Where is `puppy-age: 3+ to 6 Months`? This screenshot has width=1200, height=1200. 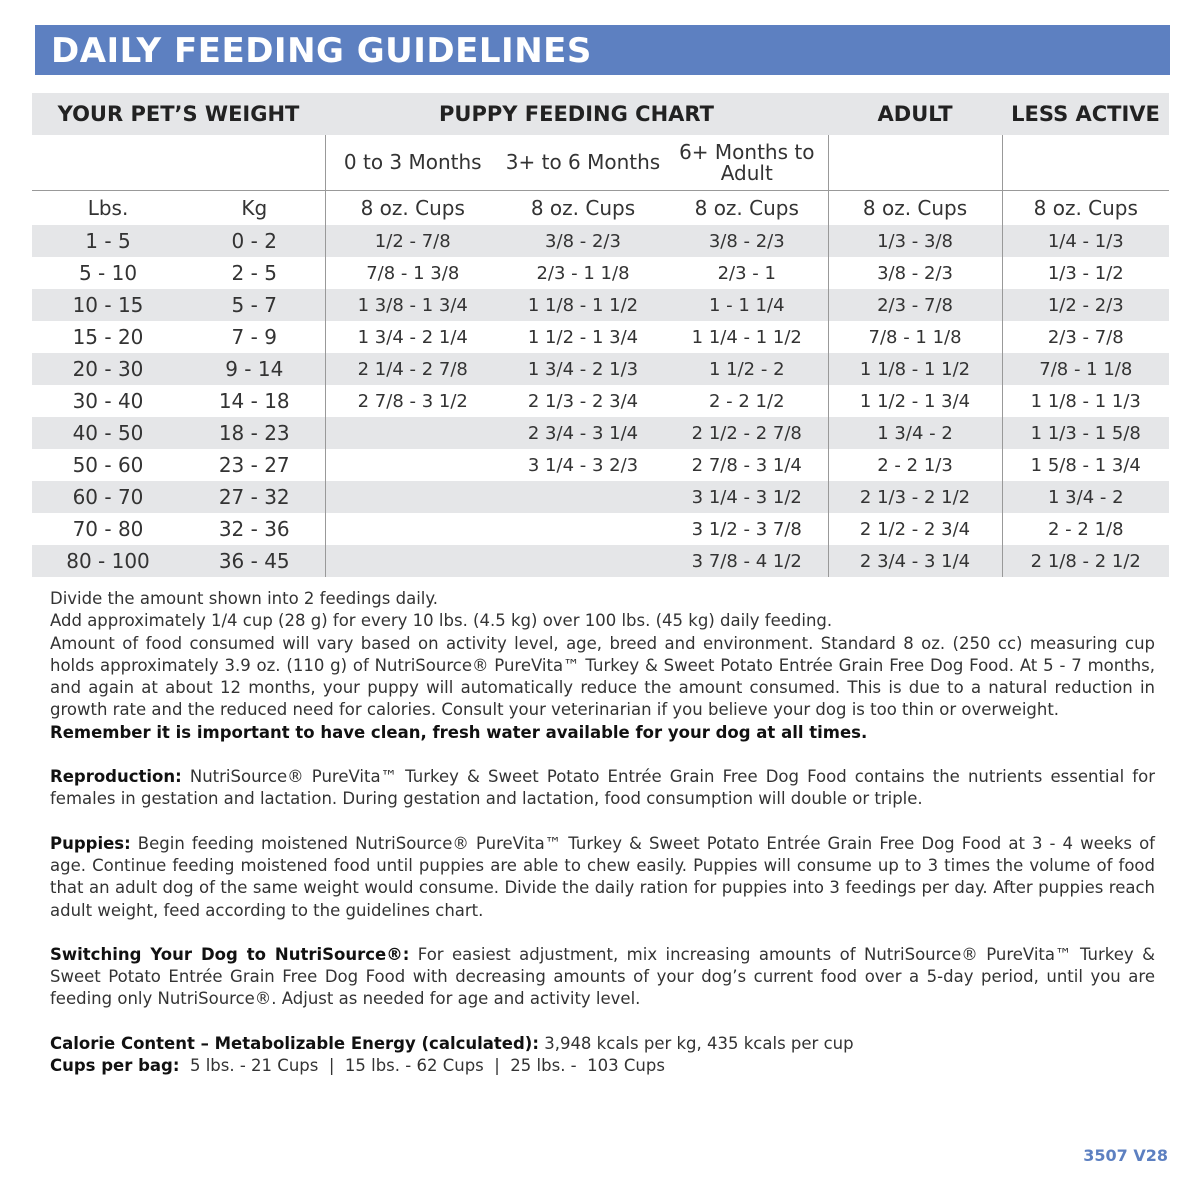 puppy-age: 3+ to 6 Months is located at coordinates (583, 163).